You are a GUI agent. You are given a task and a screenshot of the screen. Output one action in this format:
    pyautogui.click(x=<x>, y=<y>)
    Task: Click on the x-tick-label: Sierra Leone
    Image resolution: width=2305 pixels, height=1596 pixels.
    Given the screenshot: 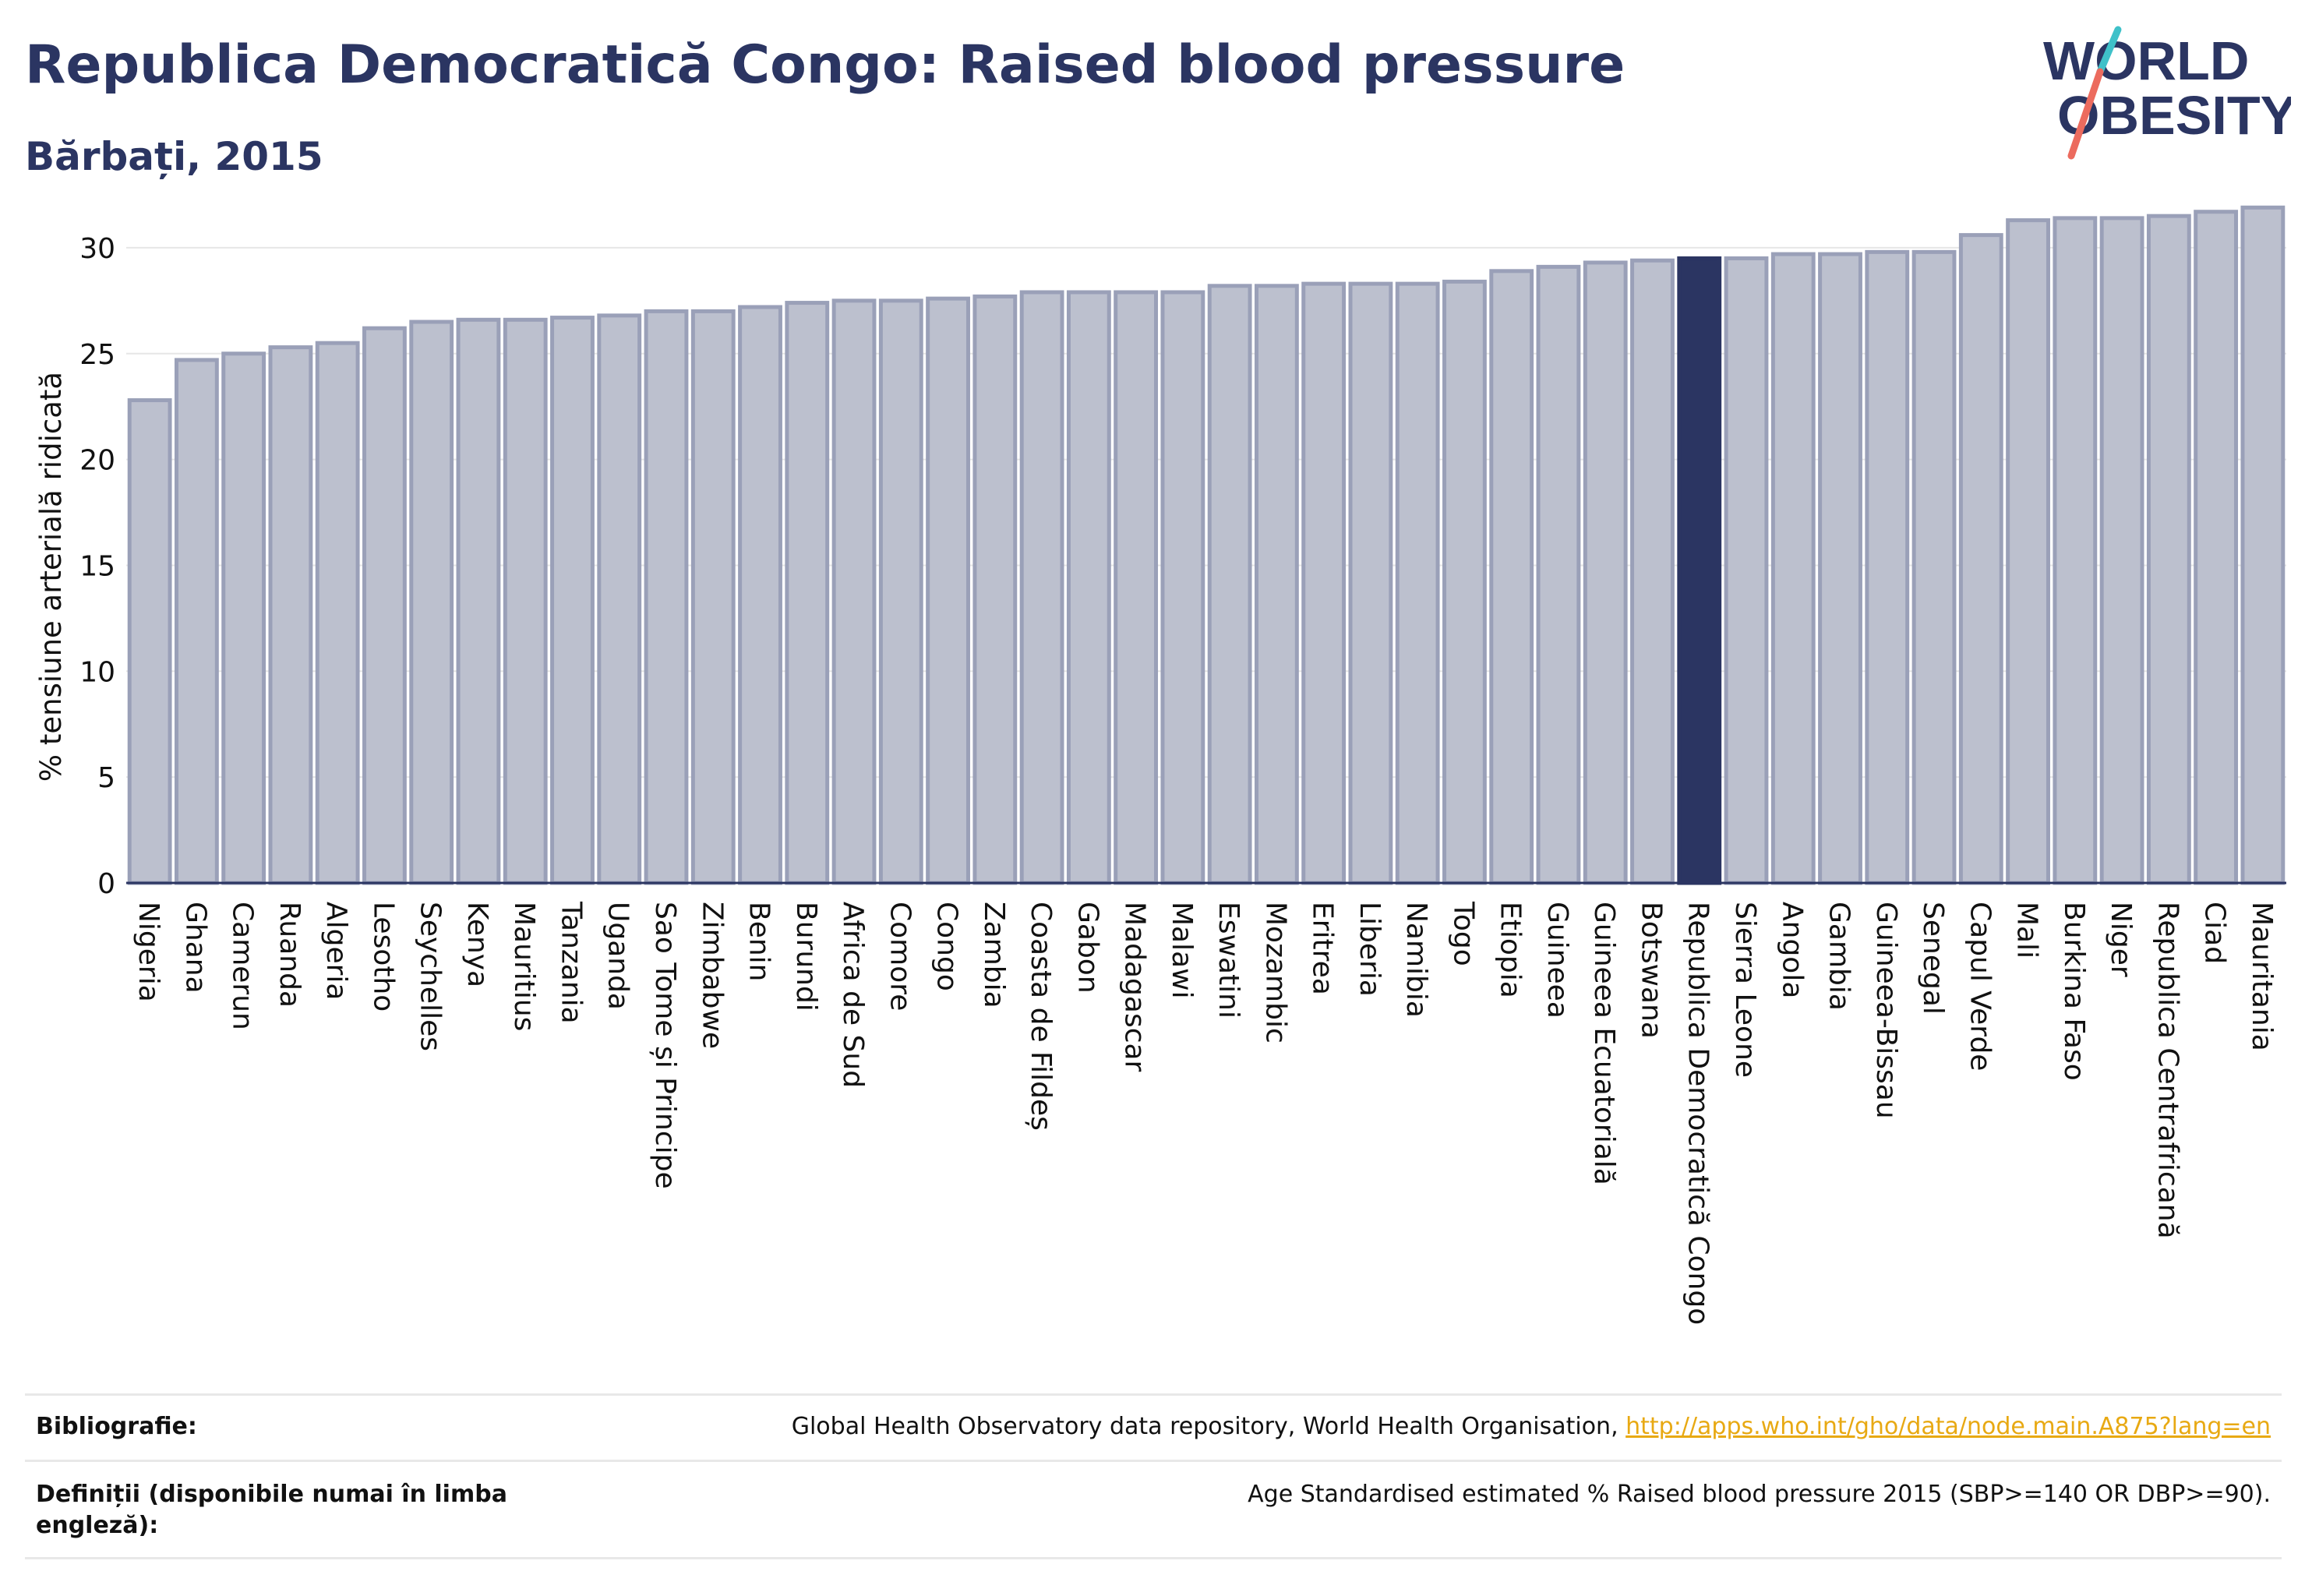 What is the action you would take?
    pyautogui.click(x=1745, y=990)
    